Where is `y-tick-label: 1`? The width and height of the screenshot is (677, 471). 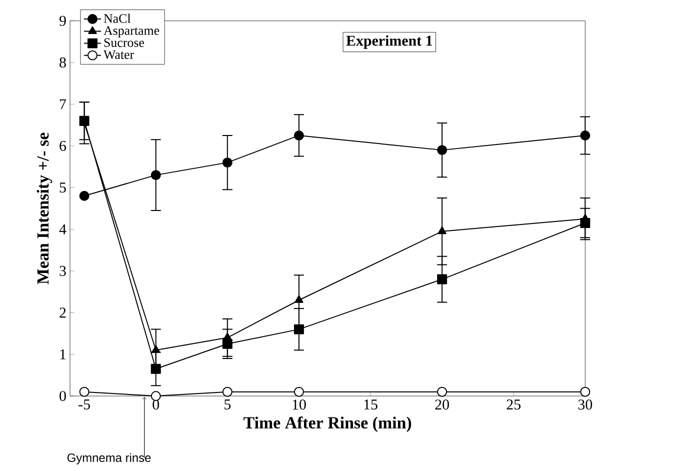
y-tick-label: 1 is located at coordinates (63, 354).